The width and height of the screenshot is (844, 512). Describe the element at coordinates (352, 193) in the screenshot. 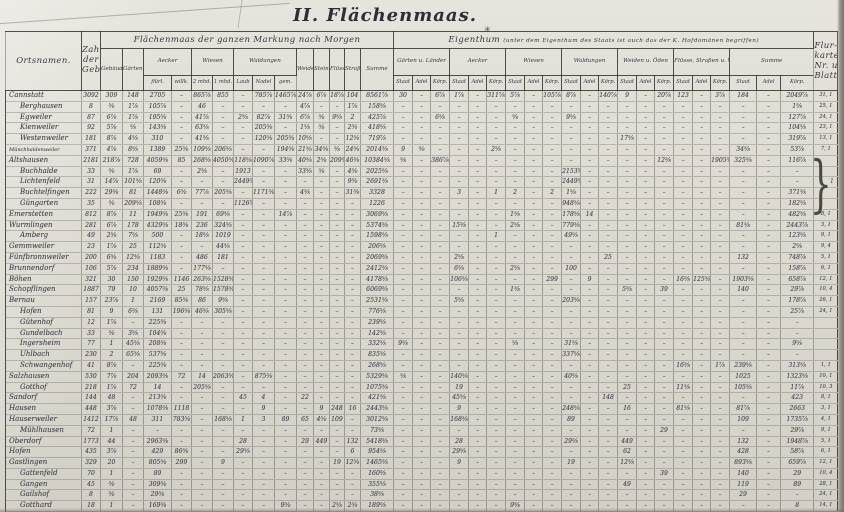

I see `data-cell: 31⅝` at that location.